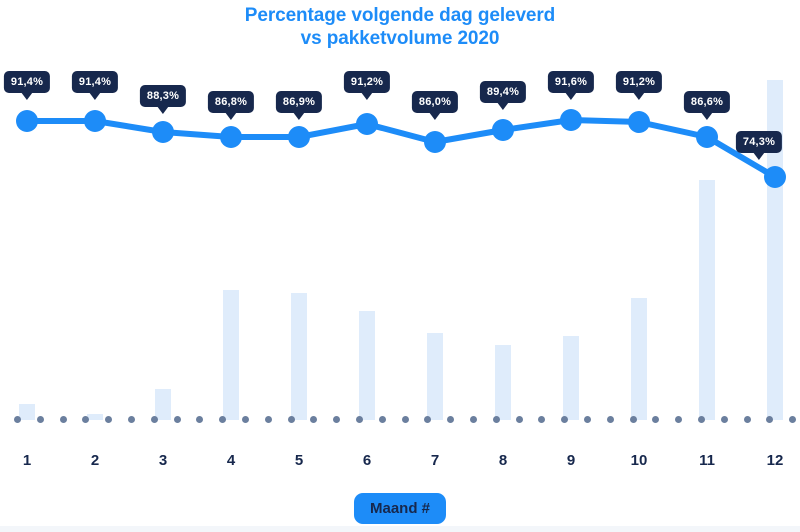 The height and width of the screenshot is (532, 800). I want to click on x-axis-tick: 5, so click(299, 460).